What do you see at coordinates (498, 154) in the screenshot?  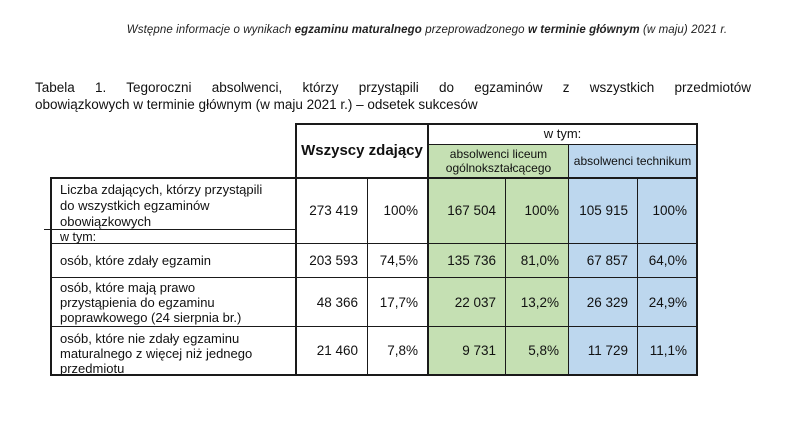 I see `header-liceum-line: absolwenci liceum` at bounding box center [498, 154].